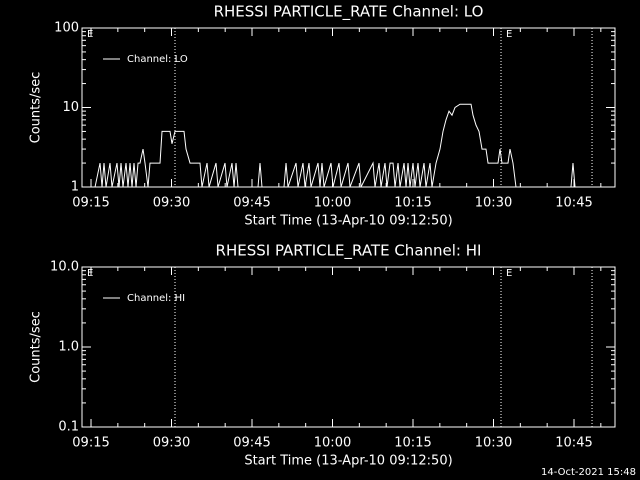 This screenshot has width=640, height=480. I want to click on y-tick-label: 1.0, so click(68, 347).